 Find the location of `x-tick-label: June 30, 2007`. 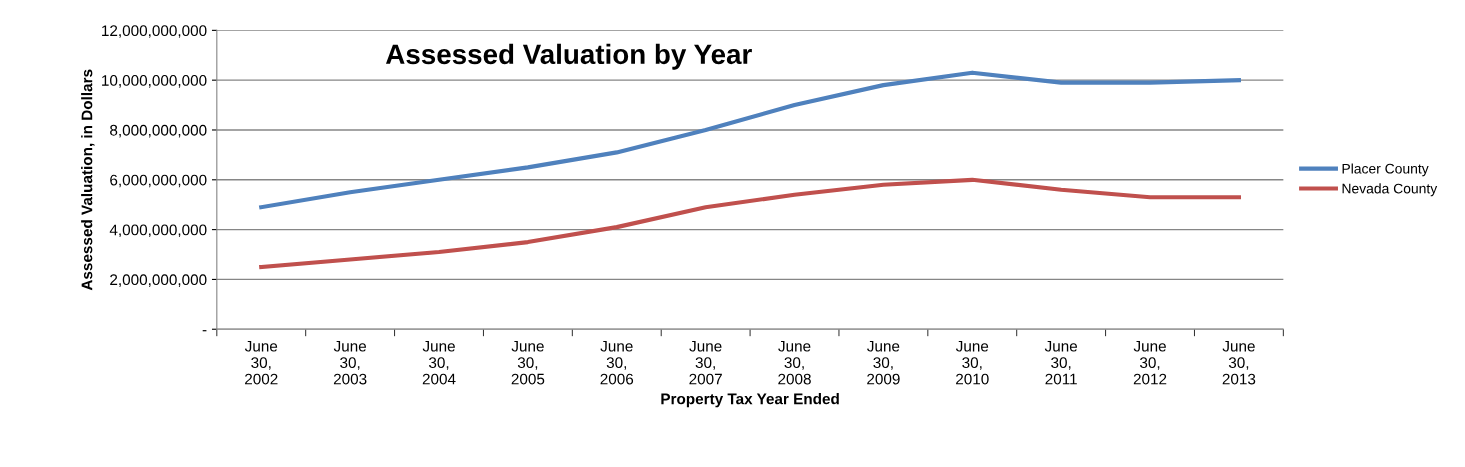

x-tick-label: June 30, 2007 is located at coordinates (705, 362).